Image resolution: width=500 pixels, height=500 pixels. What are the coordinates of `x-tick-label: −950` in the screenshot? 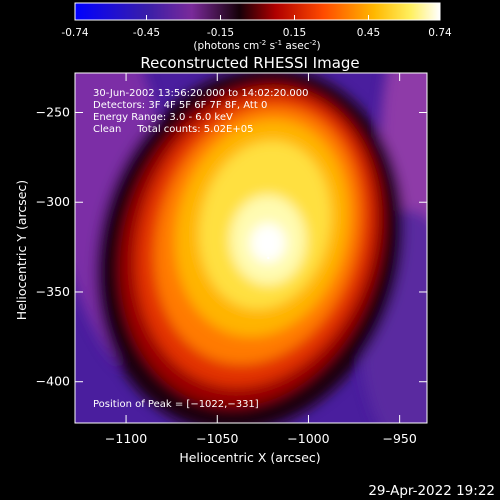 It's located at (399, 438).